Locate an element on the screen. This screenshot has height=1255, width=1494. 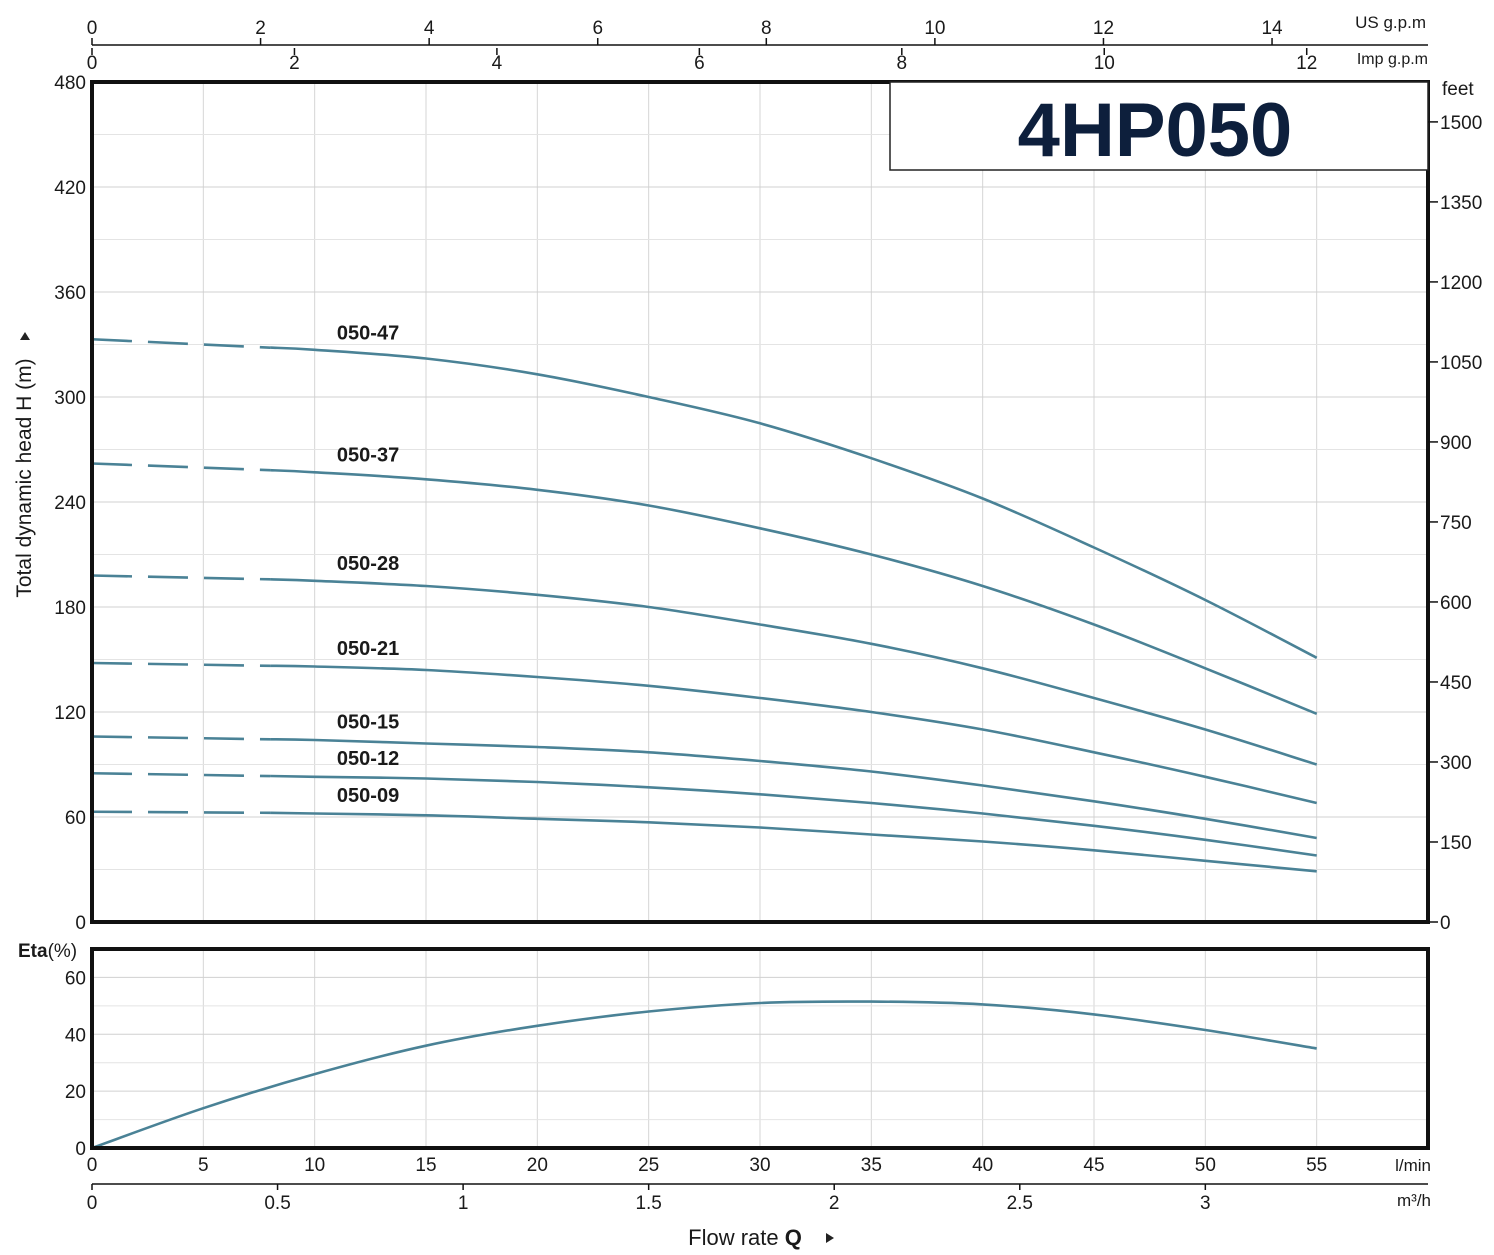
x-tick-lmin: 50 is located at coordinates (1205, 1165).